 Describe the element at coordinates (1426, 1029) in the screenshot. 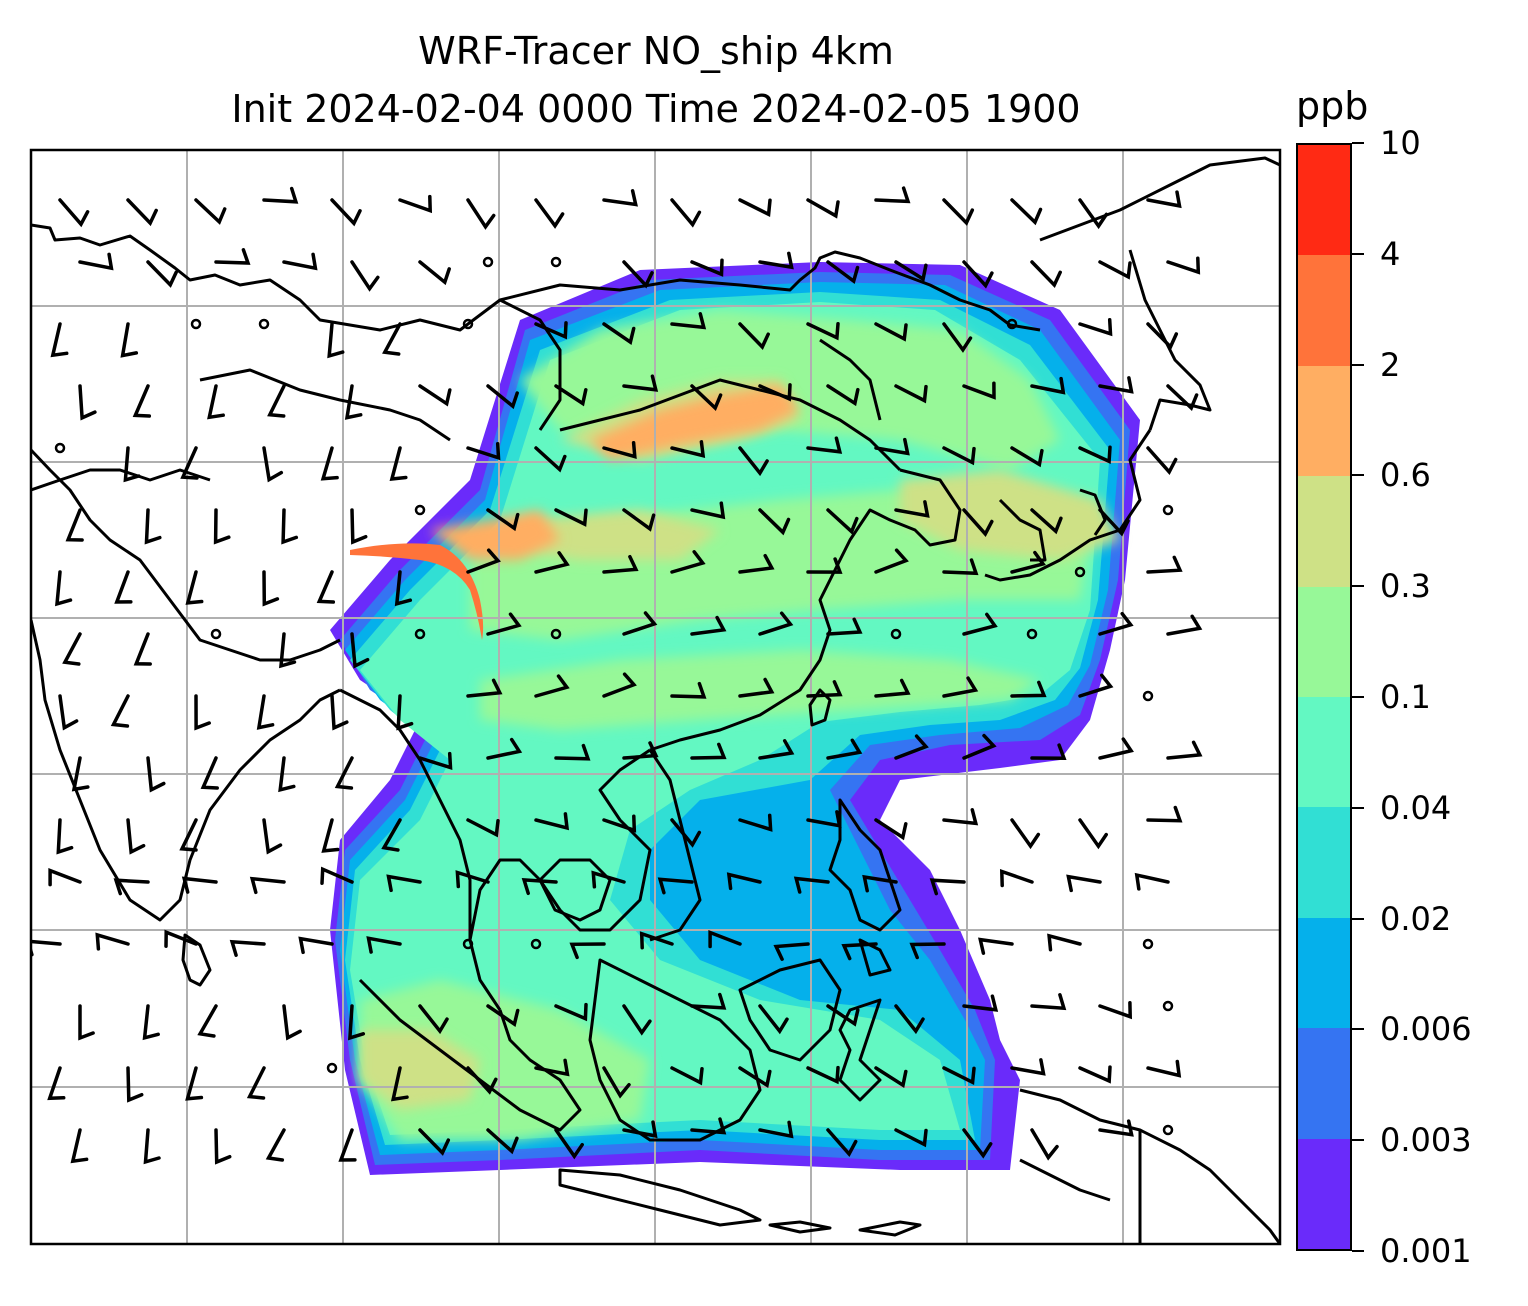

I see `colorbar-tick-label: 0.006` at that location.